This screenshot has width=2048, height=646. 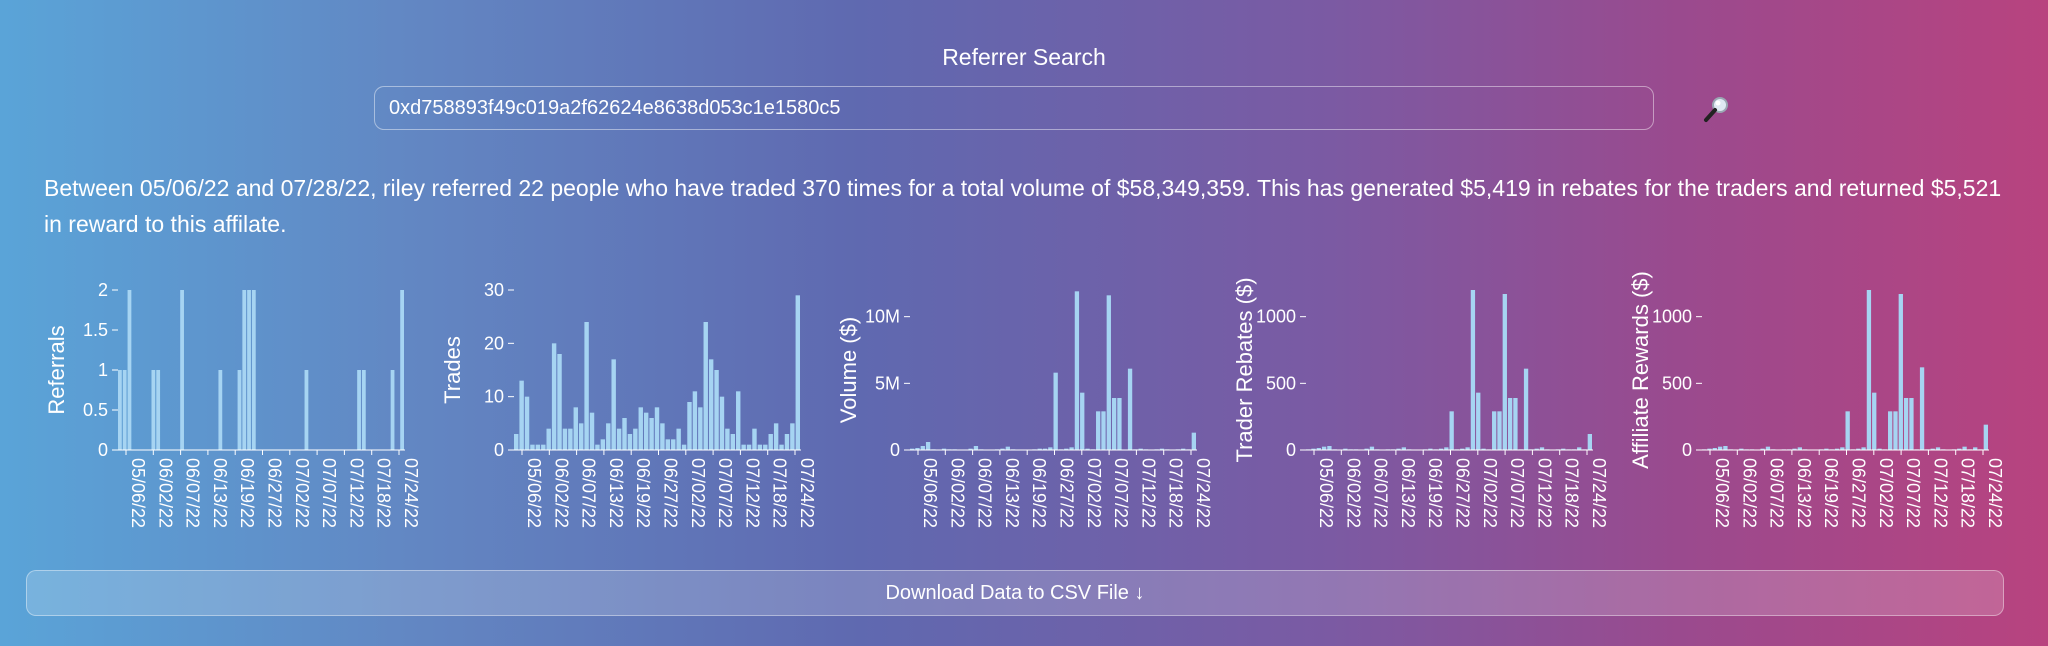 What do you see at coordinates (494, 397) in the screenshot?
I see `y-tick-label: 10` at bounding box center [494, 397].